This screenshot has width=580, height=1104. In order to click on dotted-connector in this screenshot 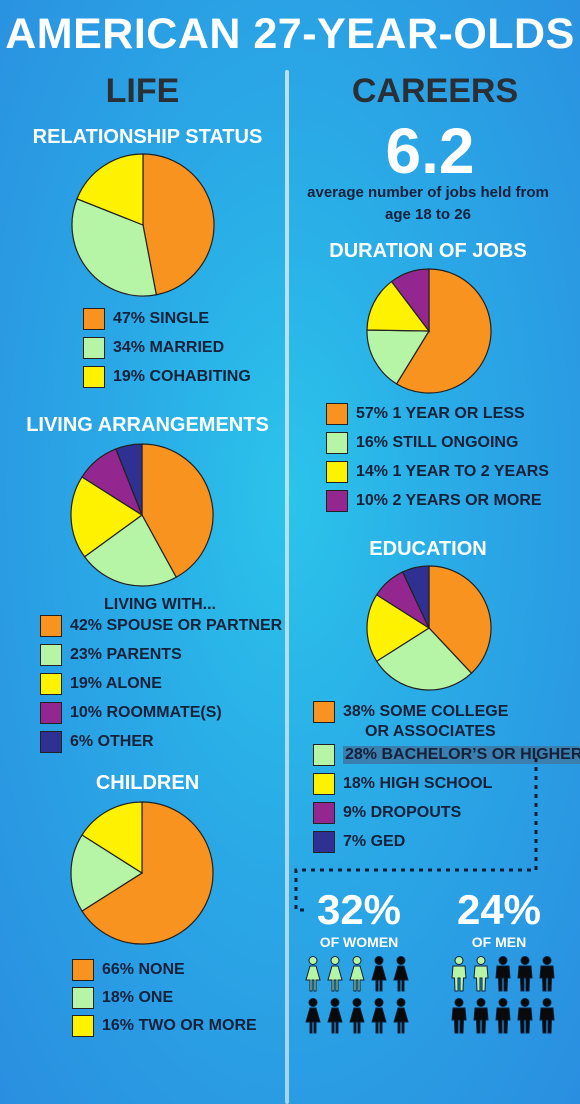, I will do `click(416, 835)`.